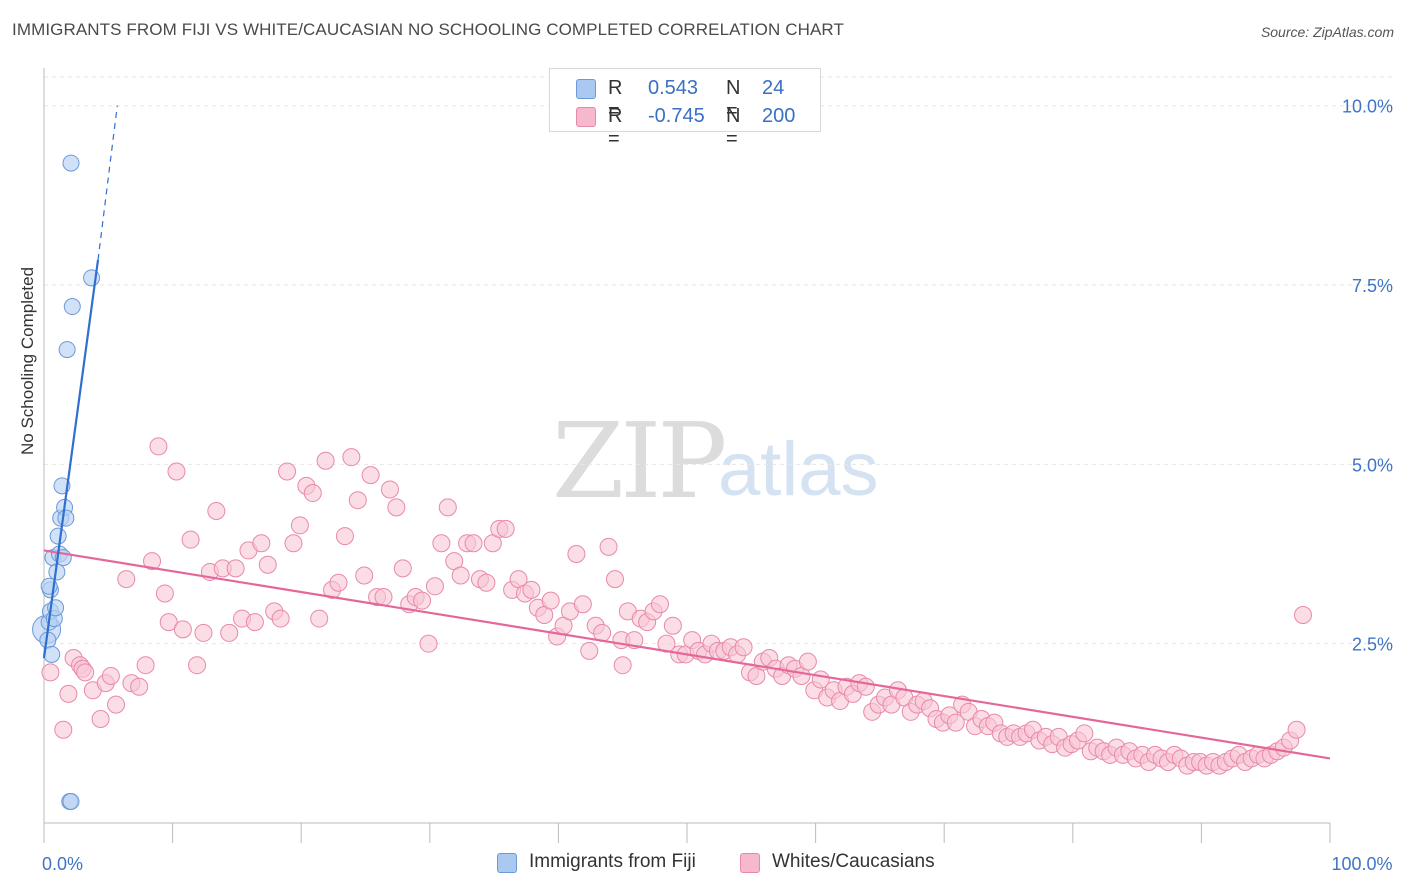 The image size is (1406, 892). I want to click on x-tick-label: 100.0%, so click(1361, 864).